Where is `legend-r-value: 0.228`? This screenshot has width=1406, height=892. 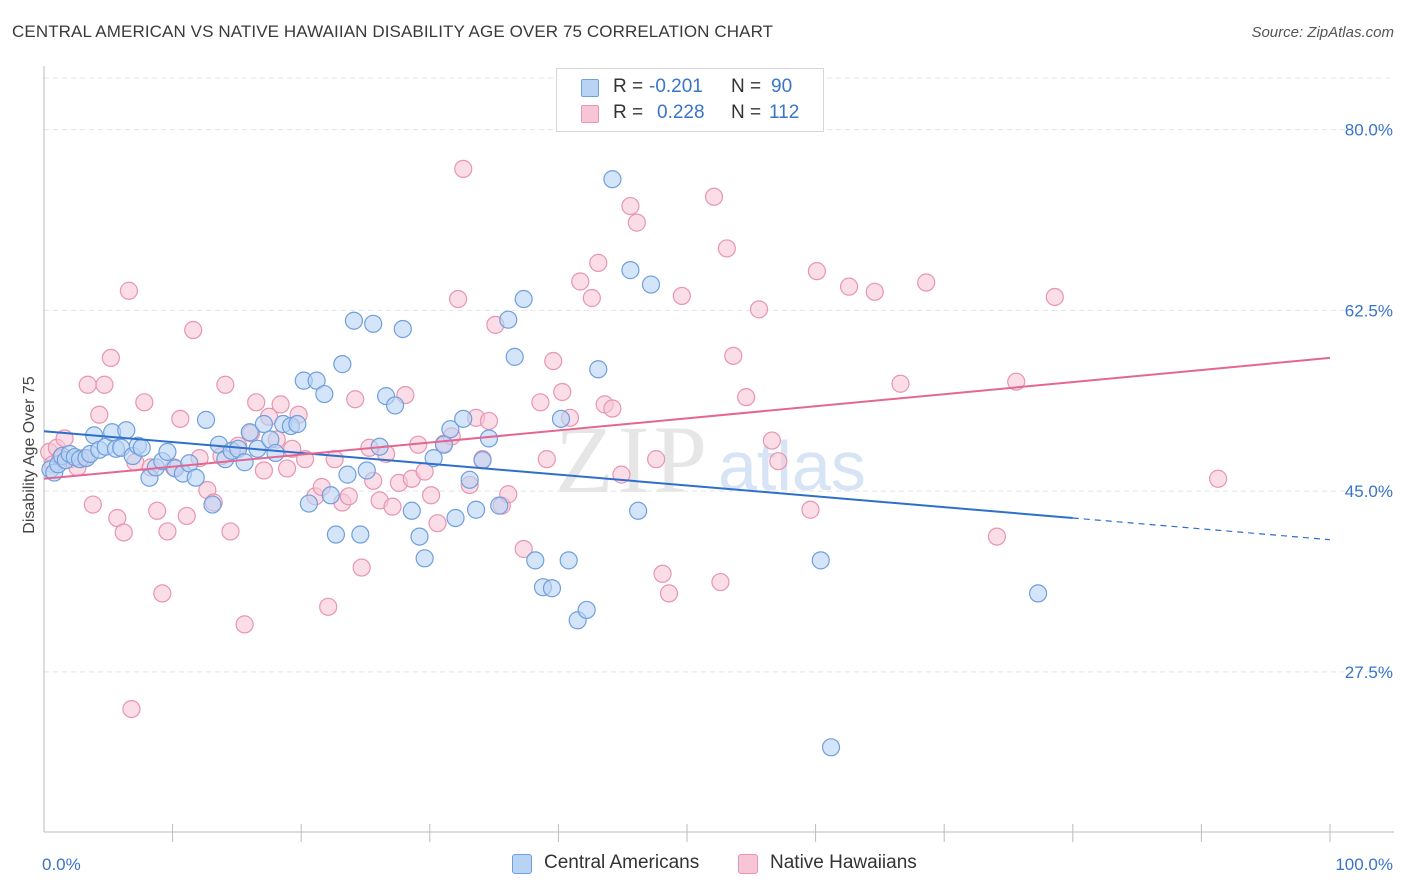
legend-r-value: 0.228 is located at coordinates (681, 112).